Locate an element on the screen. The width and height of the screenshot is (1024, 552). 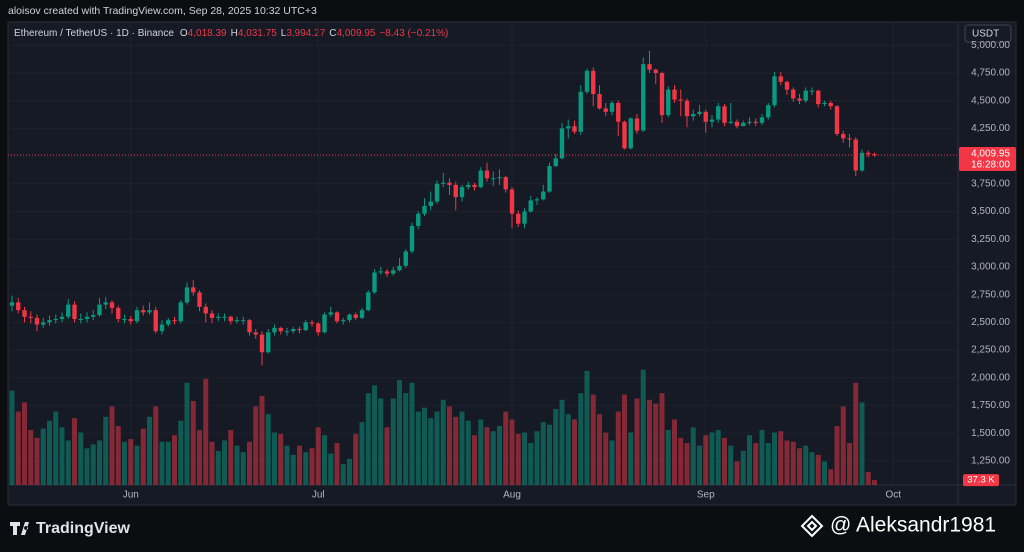
y-tick-label: 4,500.00 is located at coordinates (990, 100).